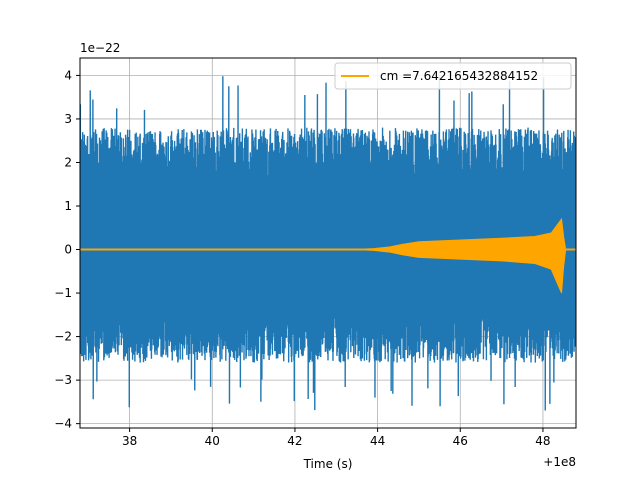 The width and height of the screenshot is (640, 480). I want to click on x-tick-label: 46, so click(460, 441).